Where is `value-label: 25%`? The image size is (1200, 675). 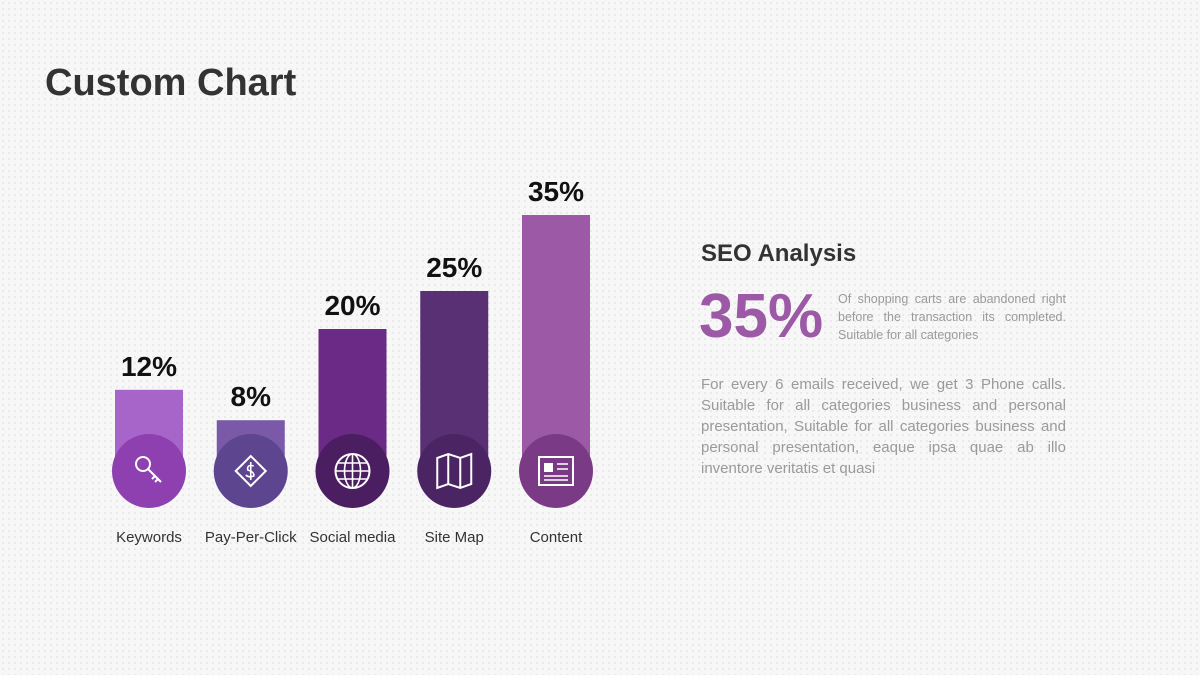
value-label: 25% is located at coordinates (454, 267).